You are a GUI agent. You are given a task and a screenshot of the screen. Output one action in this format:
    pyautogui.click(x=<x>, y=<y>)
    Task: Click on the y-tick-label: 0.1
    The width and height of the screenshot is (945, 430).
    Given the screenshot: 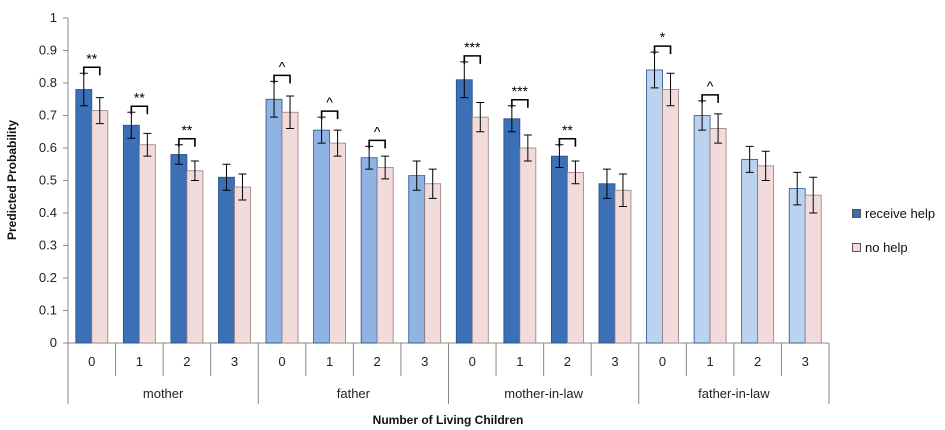 What is the action you would take?
    pyautogui.click(x=48, y=310)
    